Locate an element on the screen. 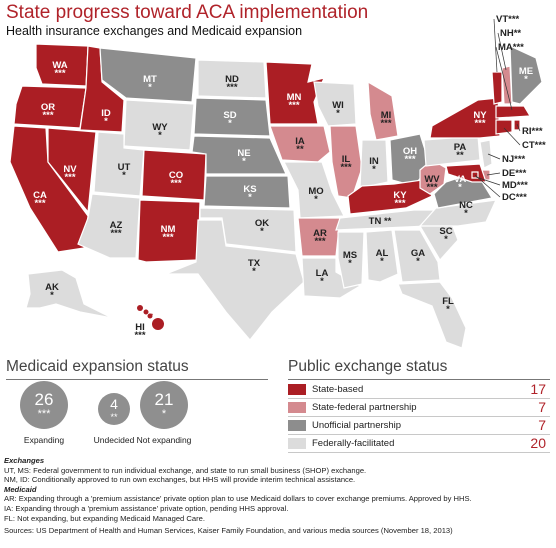 The height and width of the screenshot is (548, 556). state-wa is located at coordinates (62, 65).